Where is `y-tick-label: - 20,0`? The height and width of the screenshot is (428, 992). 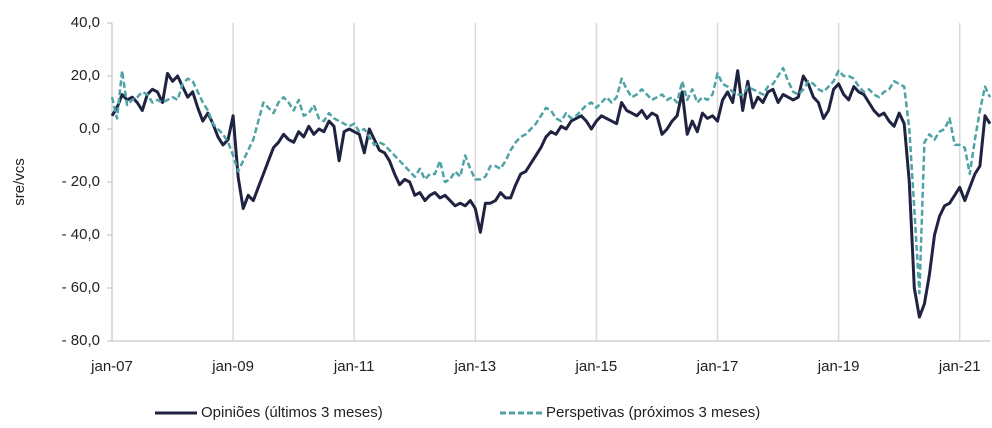
y-tick-label: - 20,0 is located at coordinates (81, 181).